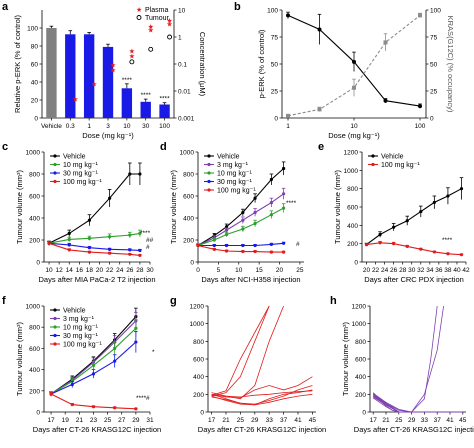 The height and width of the screenshot is (448, 474). Describe the element at coordinates (140, 270) in the screenshot. I see `x-tick-label: 28` at that location.